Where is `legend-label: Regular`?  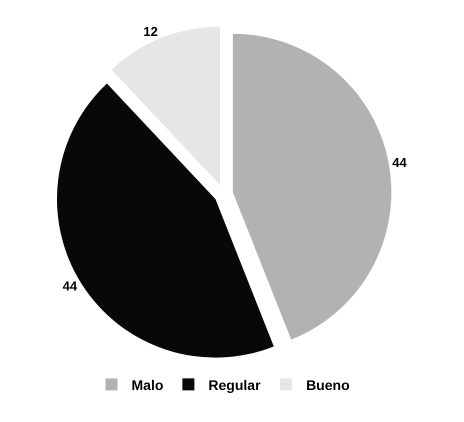 legend-label: Regular is located at coordinates (235, 384).